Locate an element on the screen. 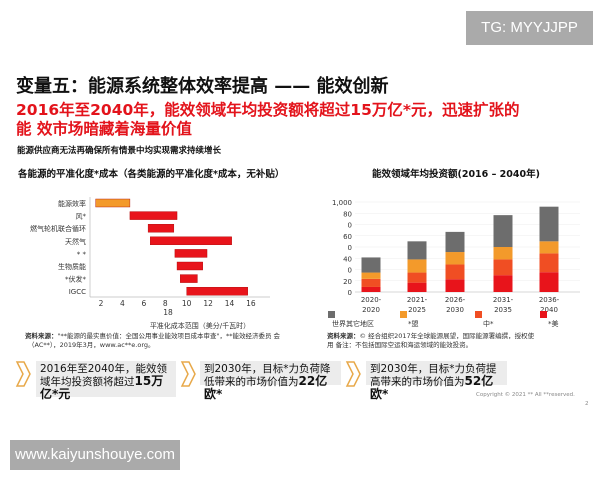 This screenshot has width=600, height=480. subtitle-line-1: 2016年至2040年，能效领域年均投资额将超过15万亿*元，迅速扩张的 is located at coordinates (268, 110).